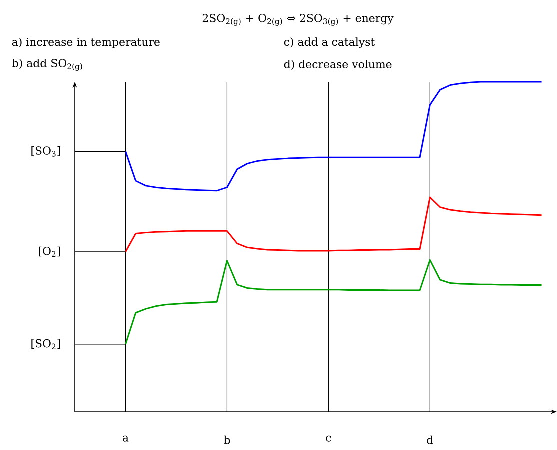 The height and width of the screenshot is (450, 557). I want to click on text: a) increase in temperature, so click(86, 43).